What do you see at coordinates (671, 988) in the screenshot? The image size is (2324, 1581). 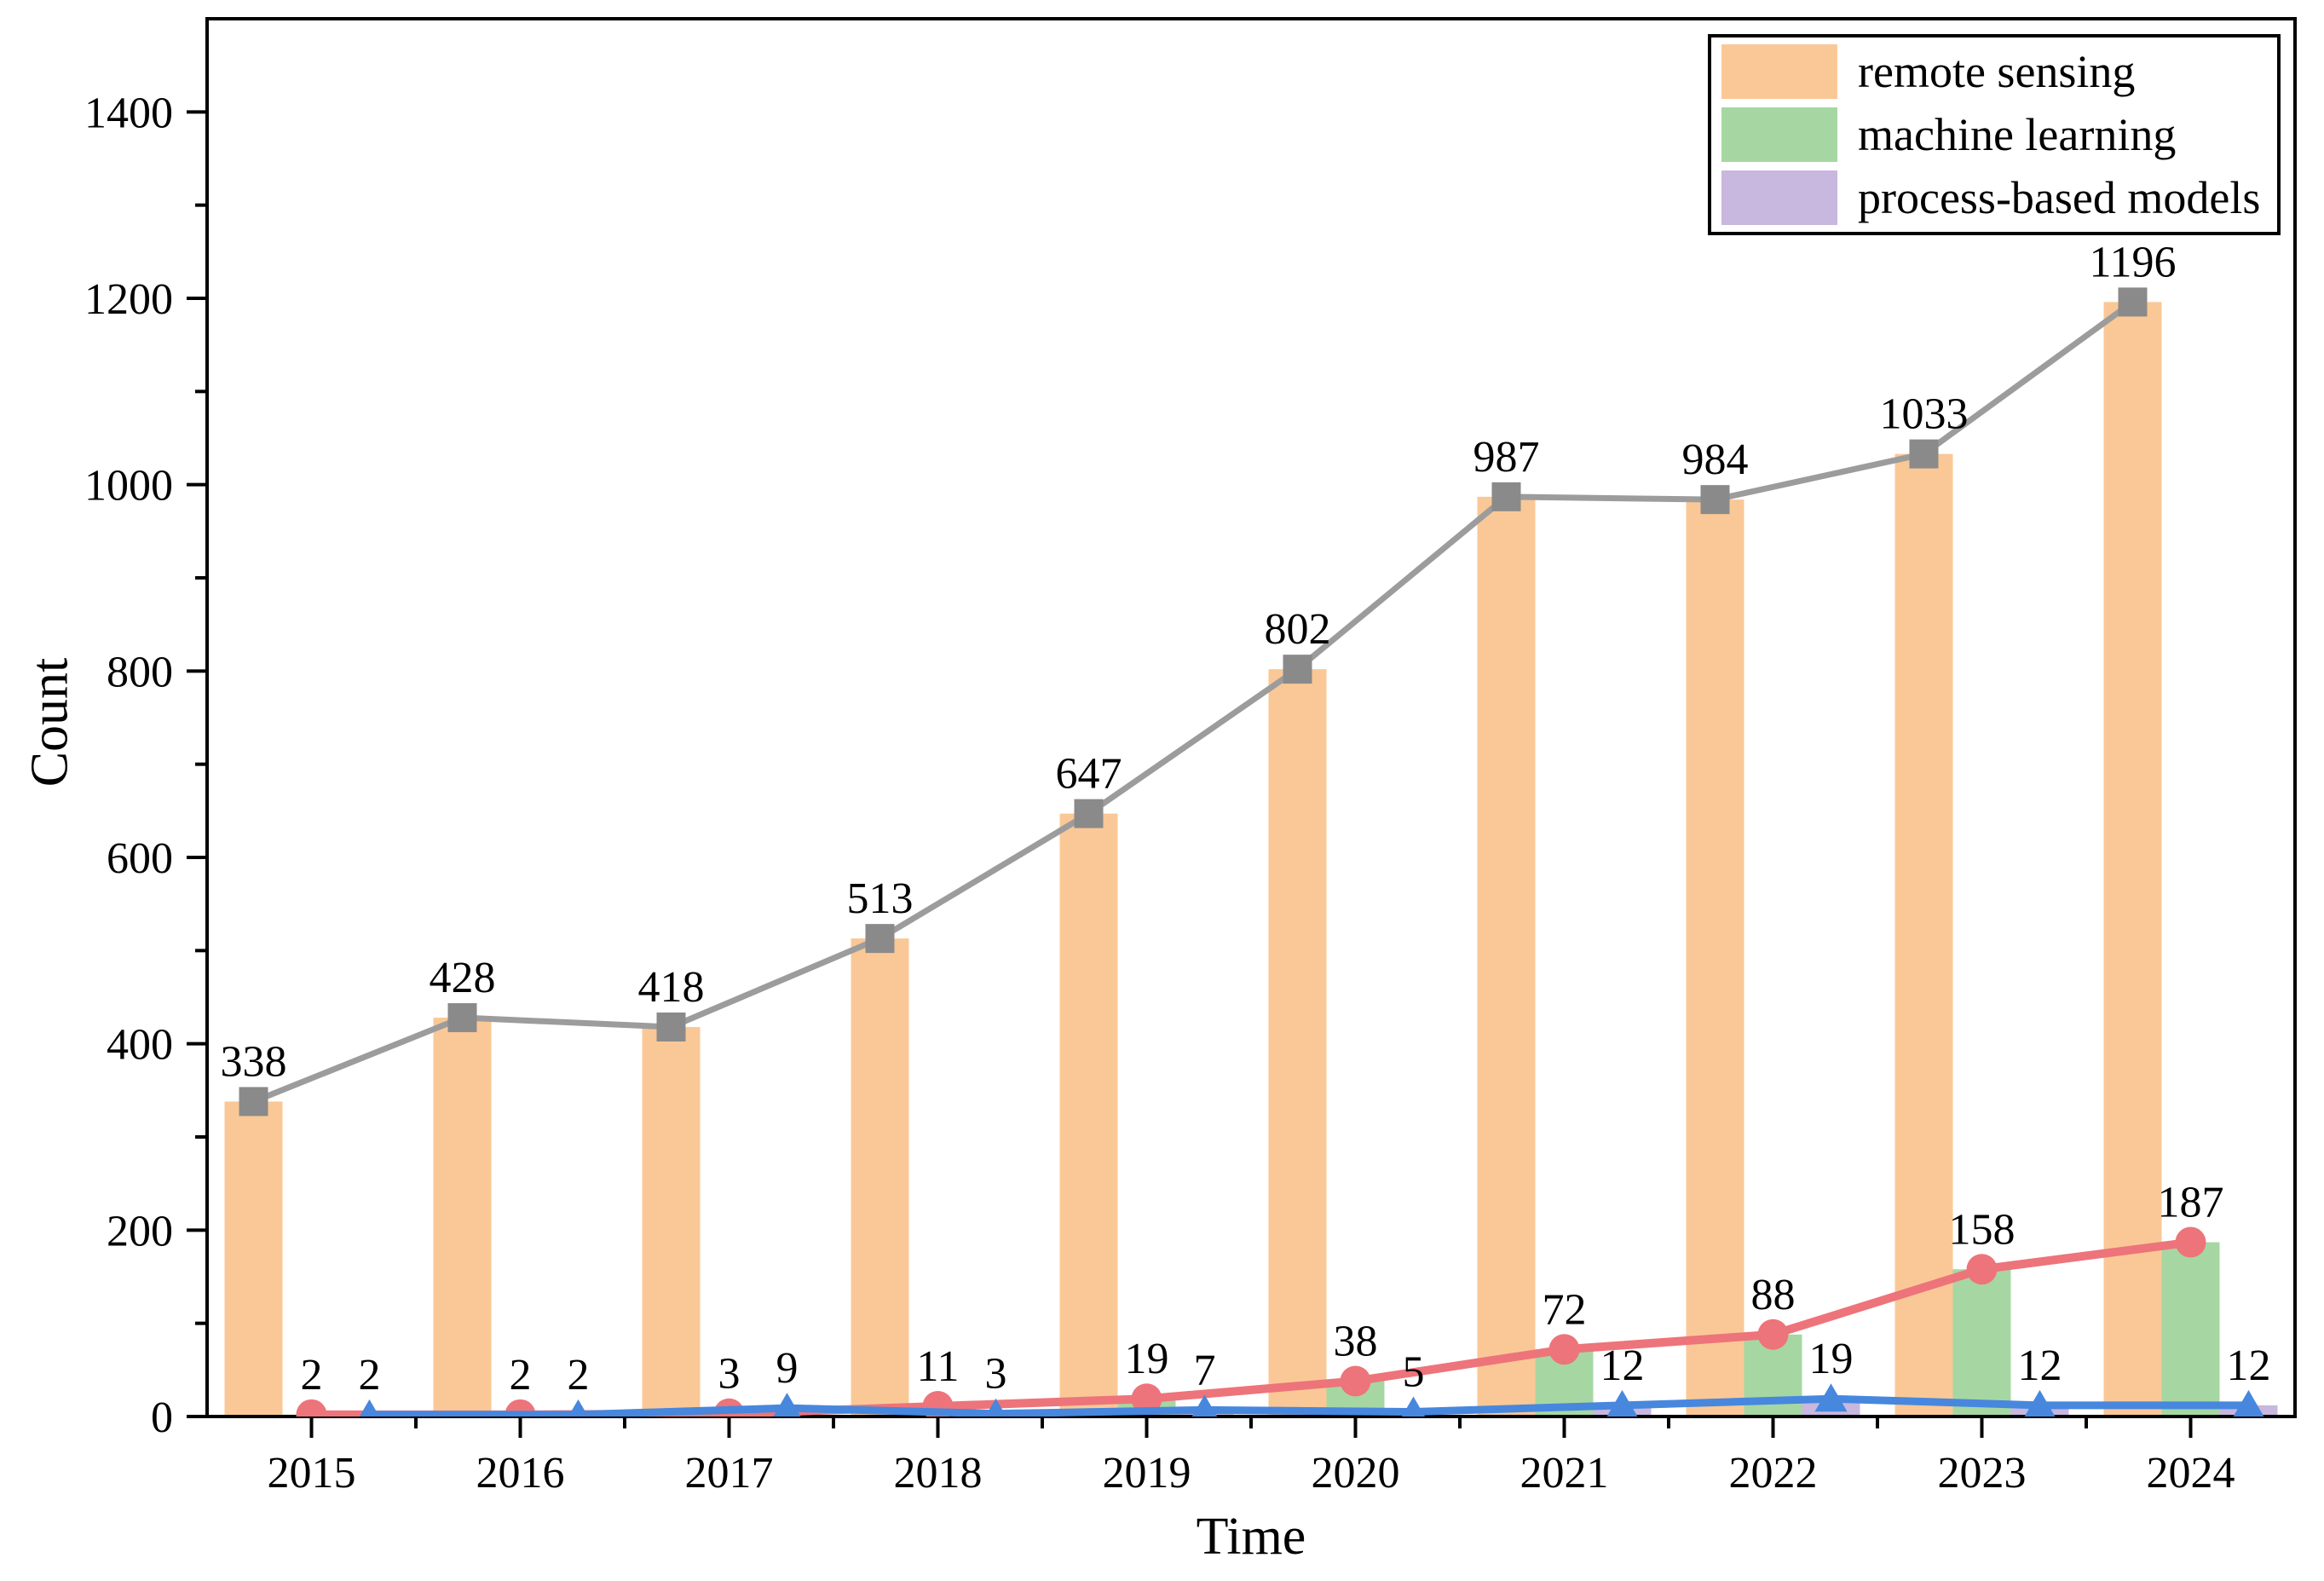 I see `value-label-remote-sensing-2017: 418` at bounding box center [671, 988].